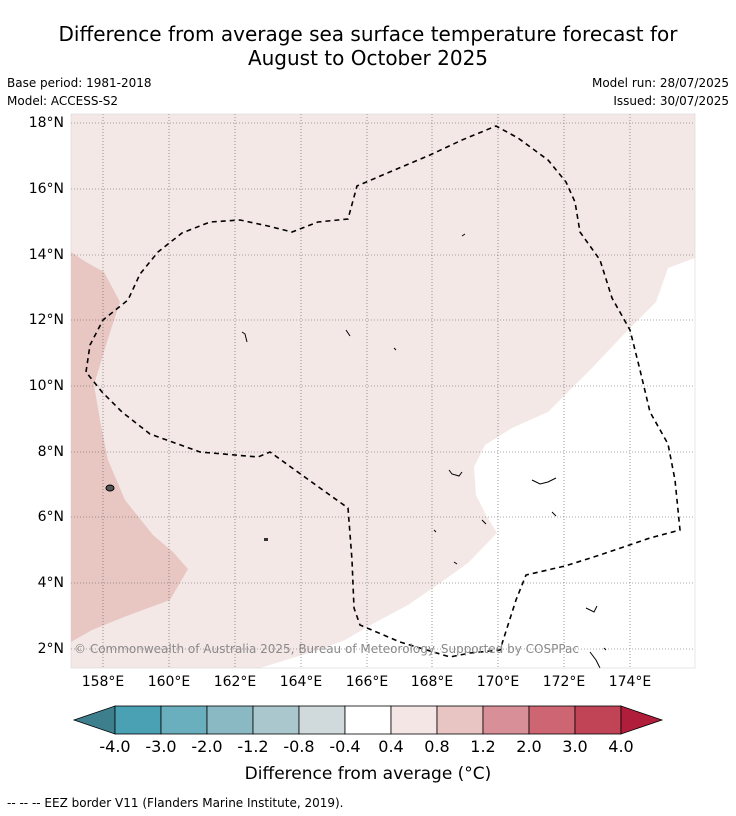 The width and height of the screenshot is (736, 816). What do you see at coordinates (235, 682) in the screenshot?
I see `lon-label: 162°E` at bounding box center [235, 682].